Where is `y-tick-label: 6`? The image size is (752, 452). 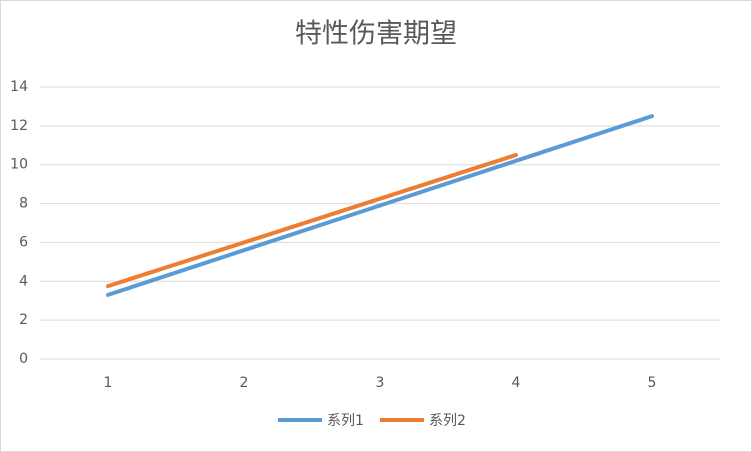
y-tick-label: 6 is located at coordinates (23, 242).